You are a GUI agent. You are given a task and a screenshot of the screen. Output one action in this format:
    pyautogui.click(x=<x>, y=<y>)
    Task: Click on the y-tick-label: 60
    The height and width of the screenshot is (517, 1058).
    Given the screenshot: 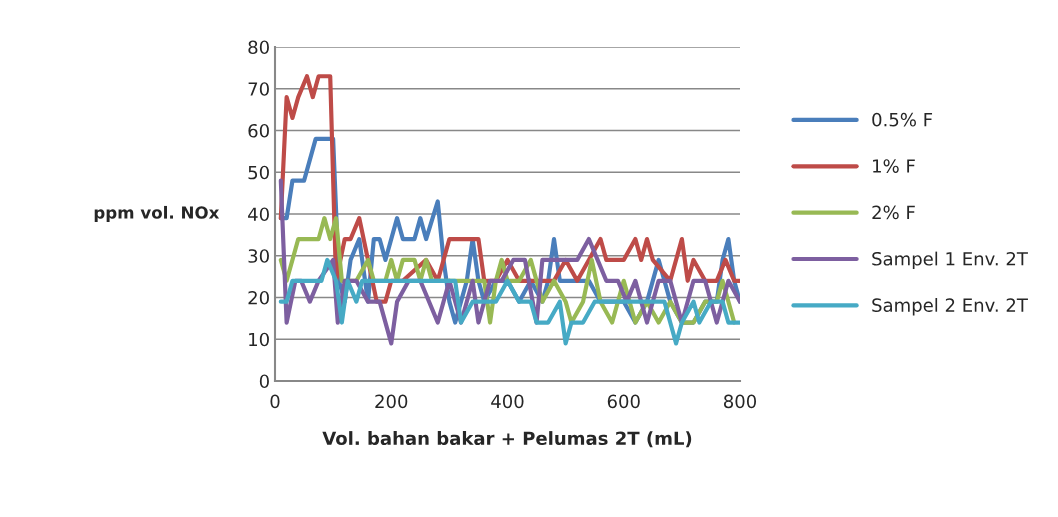 What is the action you would take?
    pyautogui.click(x=258, y=130)
    